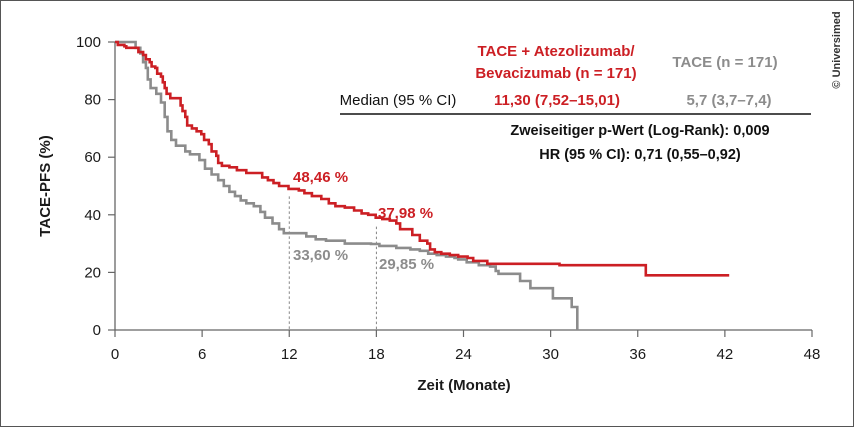 This screenshot has width=854, height=427. Describe the element at coordinates (406, 264) in the screenshot. I see `annotation-label: 29,85 %` at that location.